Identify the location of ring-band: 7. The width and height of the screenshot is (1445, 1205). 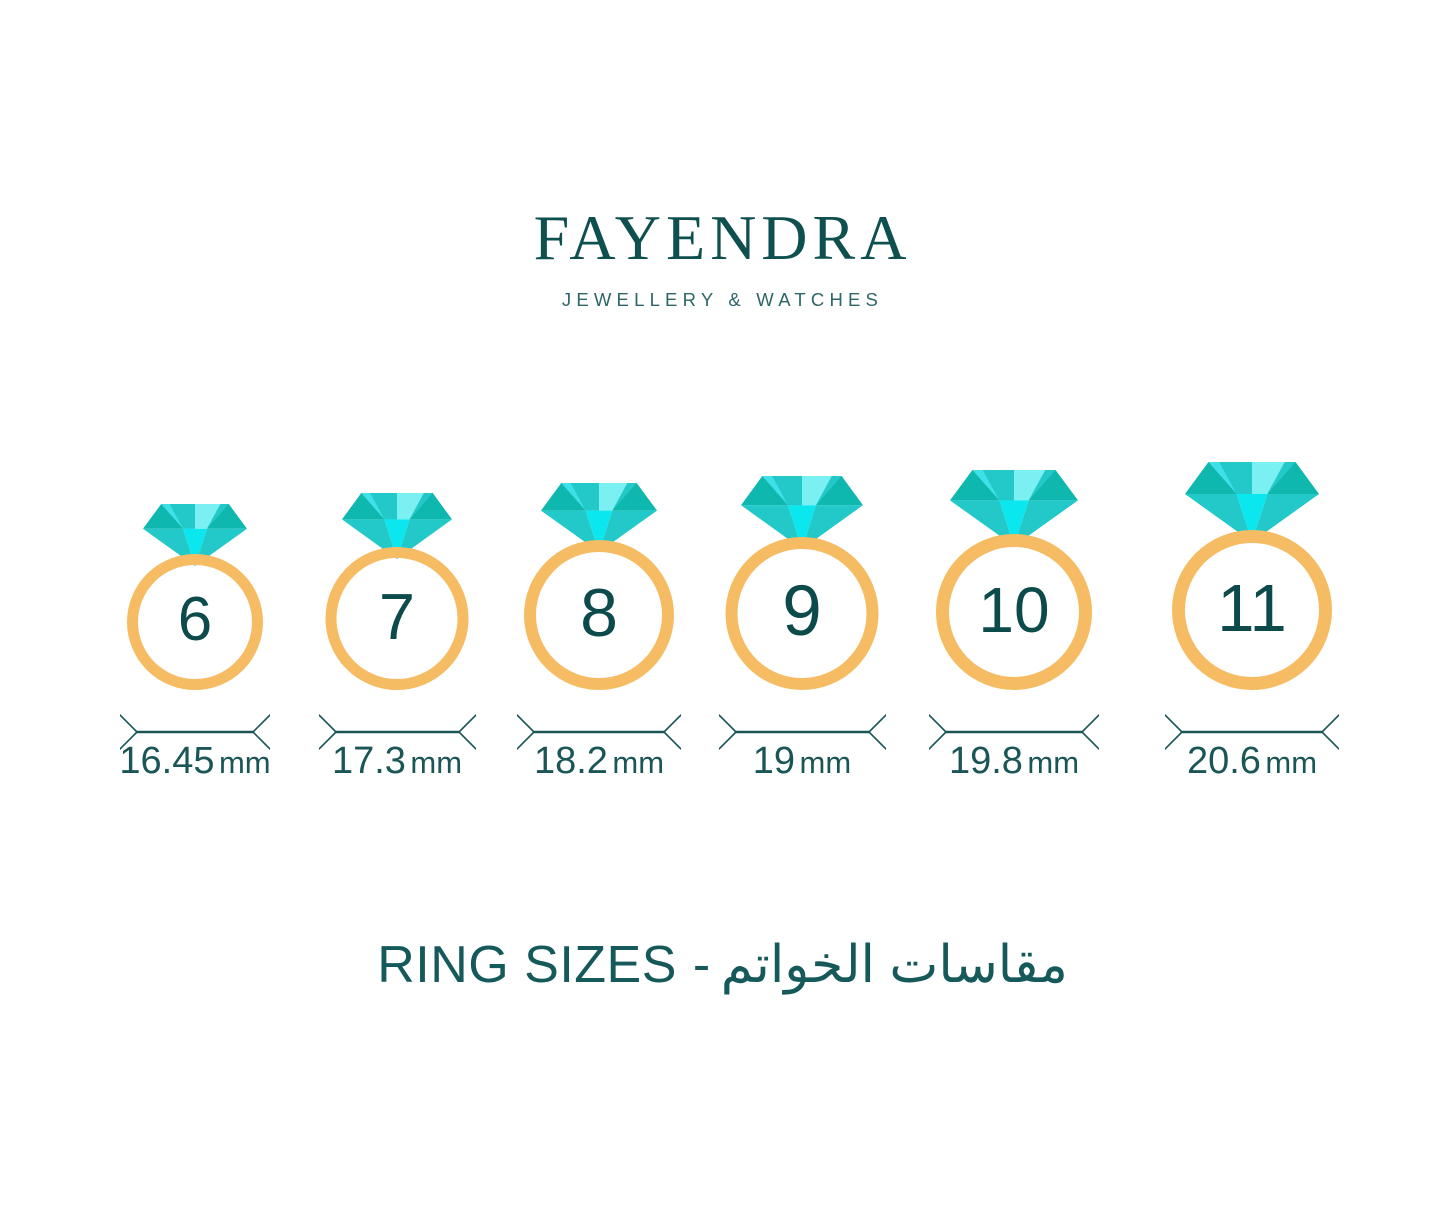
(397, 618).